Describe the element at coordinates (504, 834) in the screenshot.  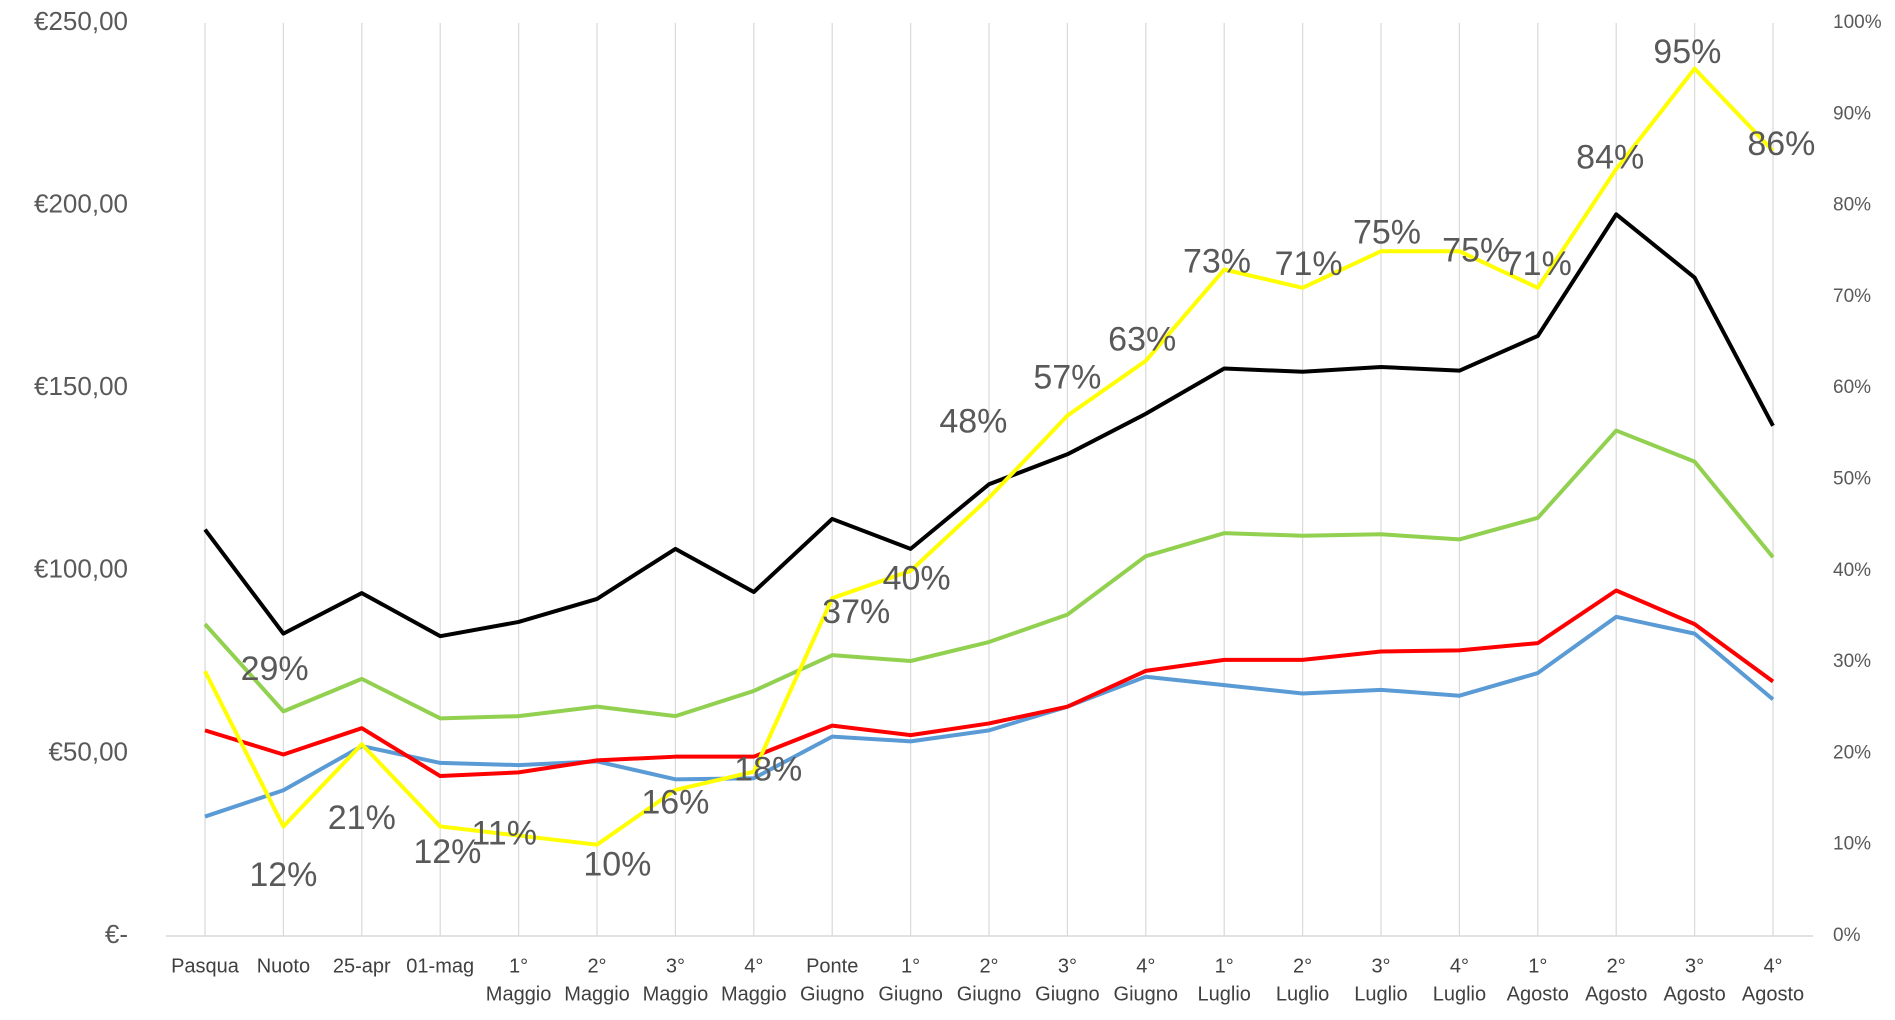
I see `data-label: 11%` at that location.